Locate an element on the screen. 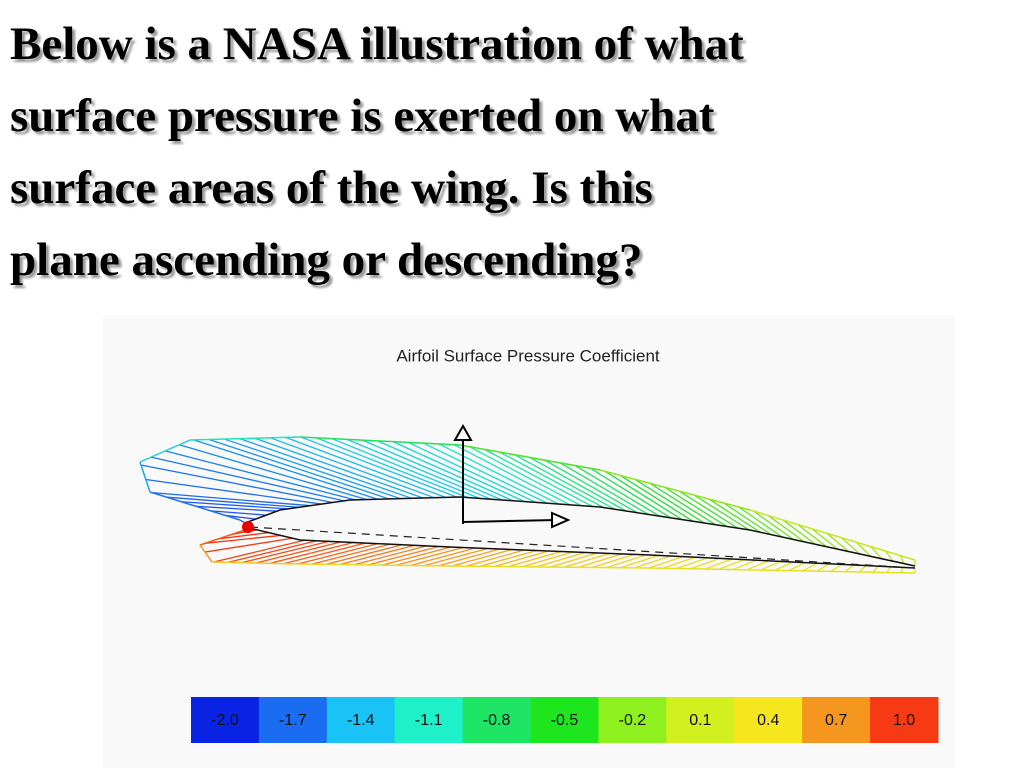 This screenshot has height=768, width=1024. legend-label: -0.2 is located at coordinates (633, 720).